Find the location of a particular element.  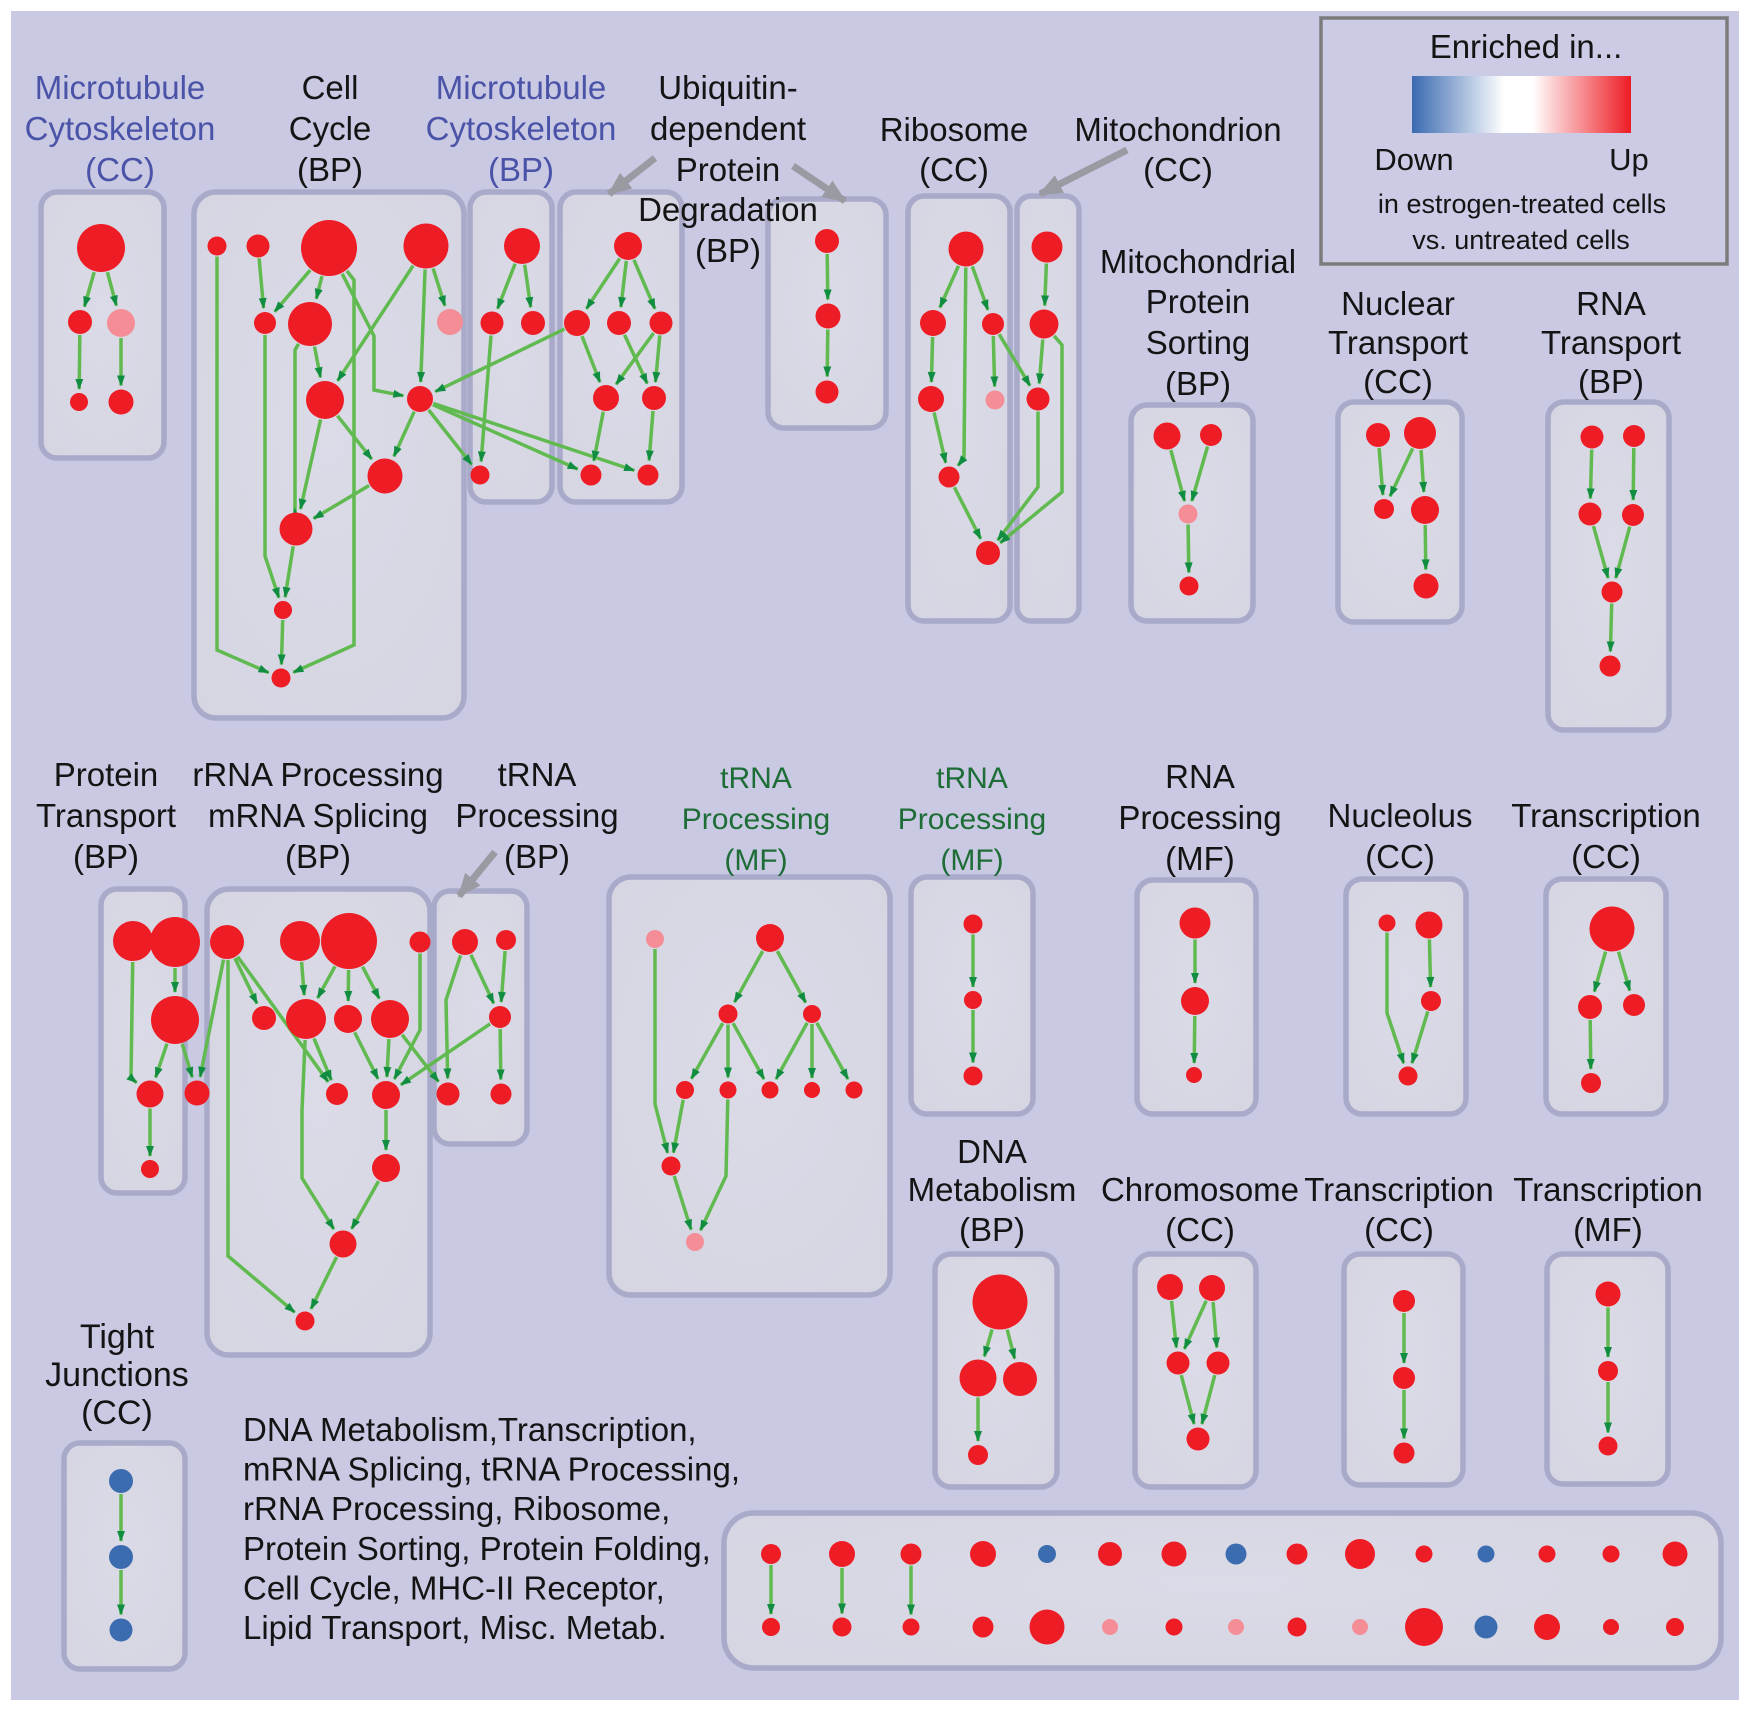

svg-text: Lipid Transport, Misc. Metab. is located at coordinates (455, 1627).